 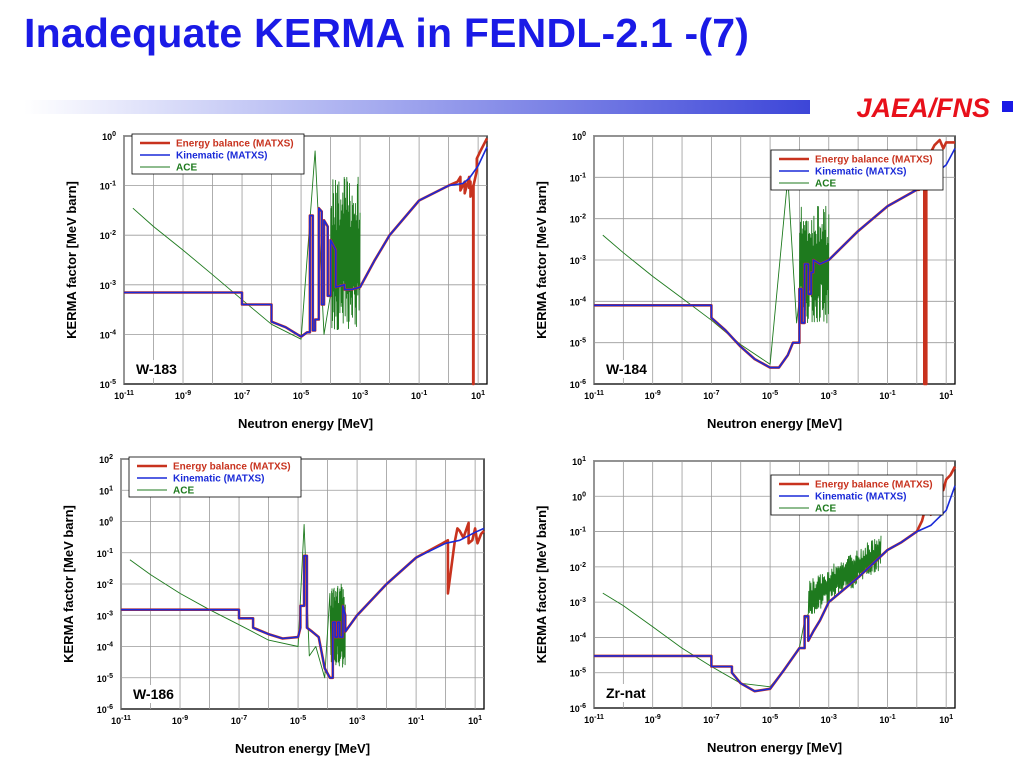 I want to click on y-tick-label: 10¹, so click(x=579, y=461).